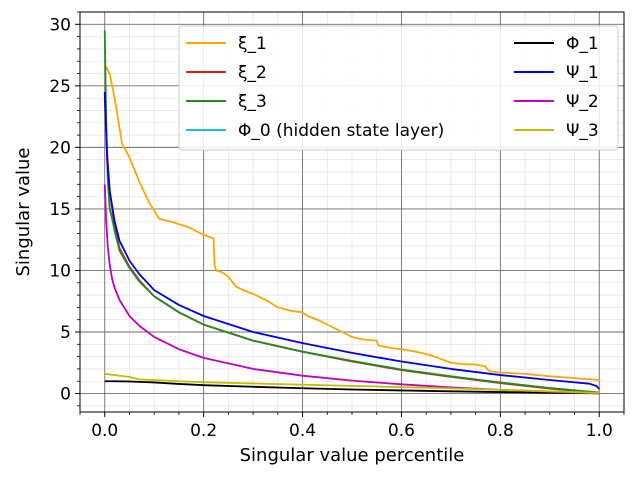  What do you see at coordinates (341, 131) in the screenshot?
I see `legend-label: Φ_0 (hidden state layer)` at bounding box center [341, 131].